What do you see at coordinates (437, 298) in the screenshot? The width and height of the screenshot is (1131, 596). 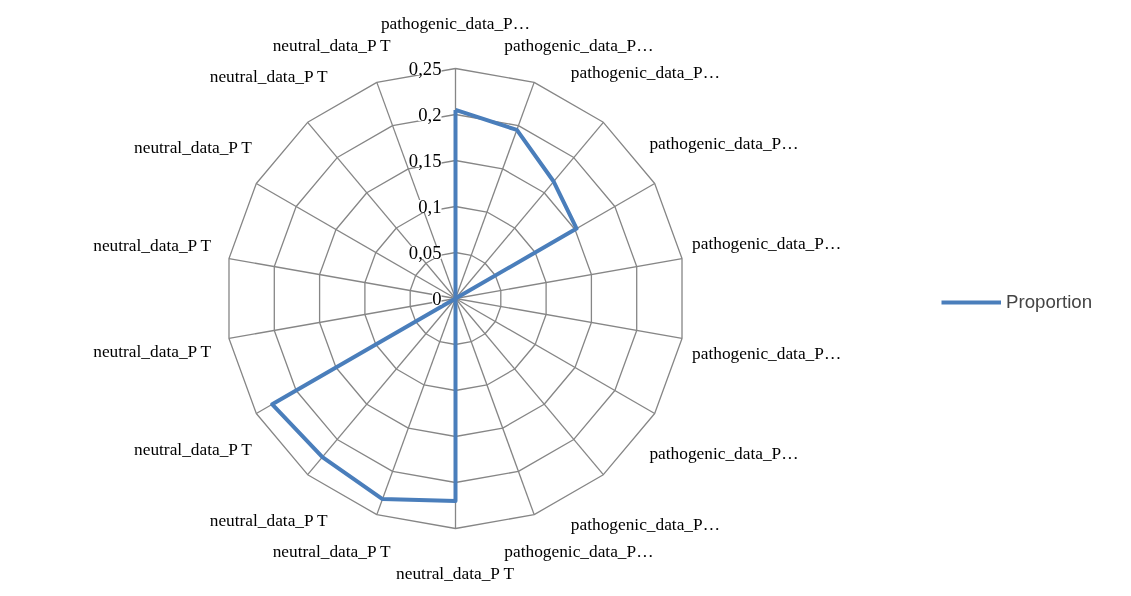 I see `y-tick-label: 0` at bounding box center [437, 298].